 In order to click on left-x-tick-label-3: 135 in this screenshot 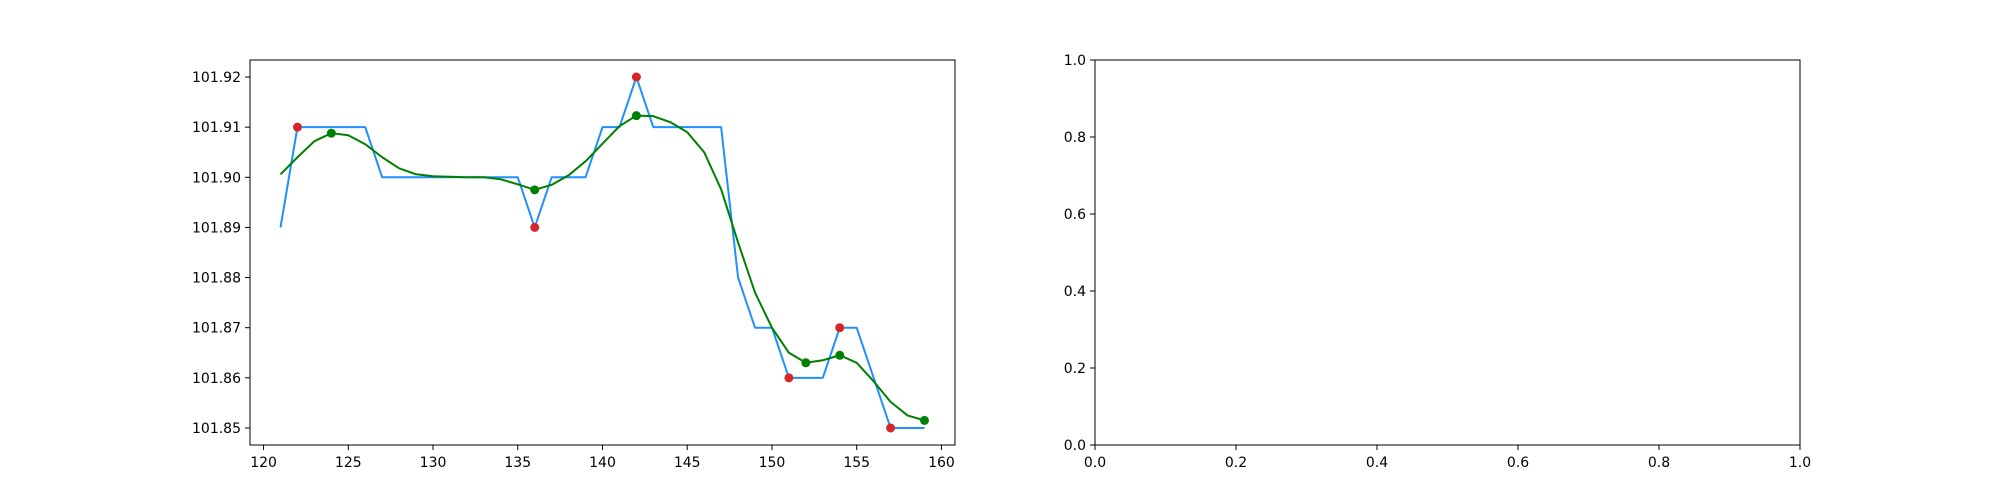, I will do `click(517, 463)`.